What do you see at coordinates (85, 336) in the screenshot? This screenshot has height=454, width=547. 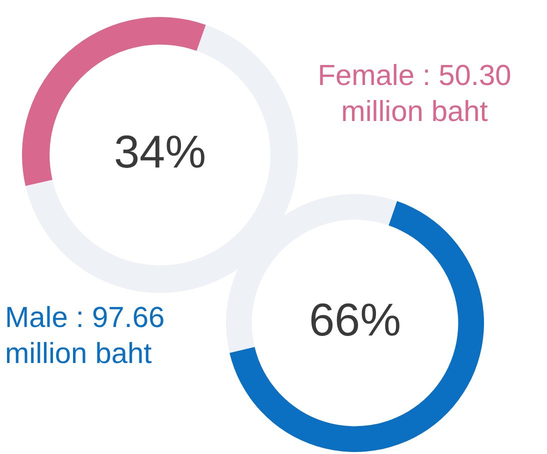 I see `text: Male : 97.66 million baht` at bounding box center [85, 336].